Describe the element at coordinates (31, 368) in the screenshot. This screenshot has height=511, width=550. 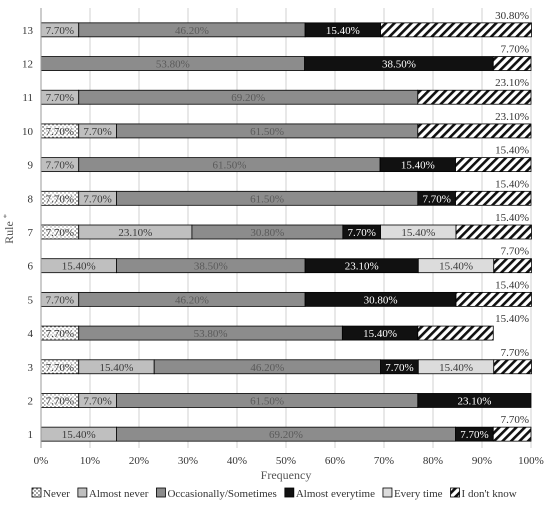
I see `y-tick-label: 3` at that location.